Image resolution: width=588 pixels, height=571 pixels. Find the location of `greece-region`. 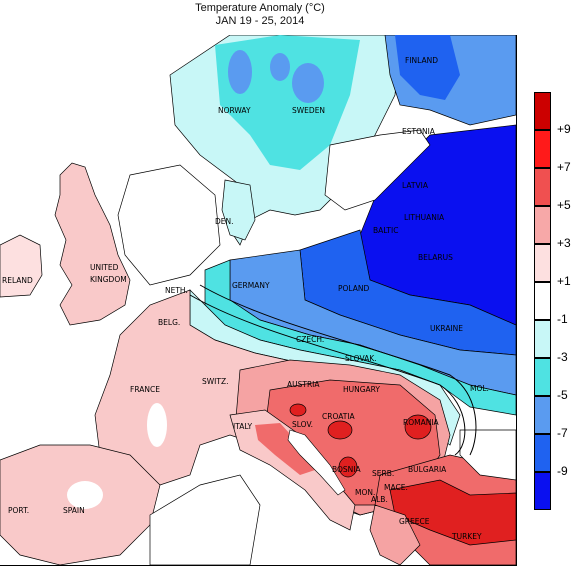

greece-region is located at coordinates (395, 534).